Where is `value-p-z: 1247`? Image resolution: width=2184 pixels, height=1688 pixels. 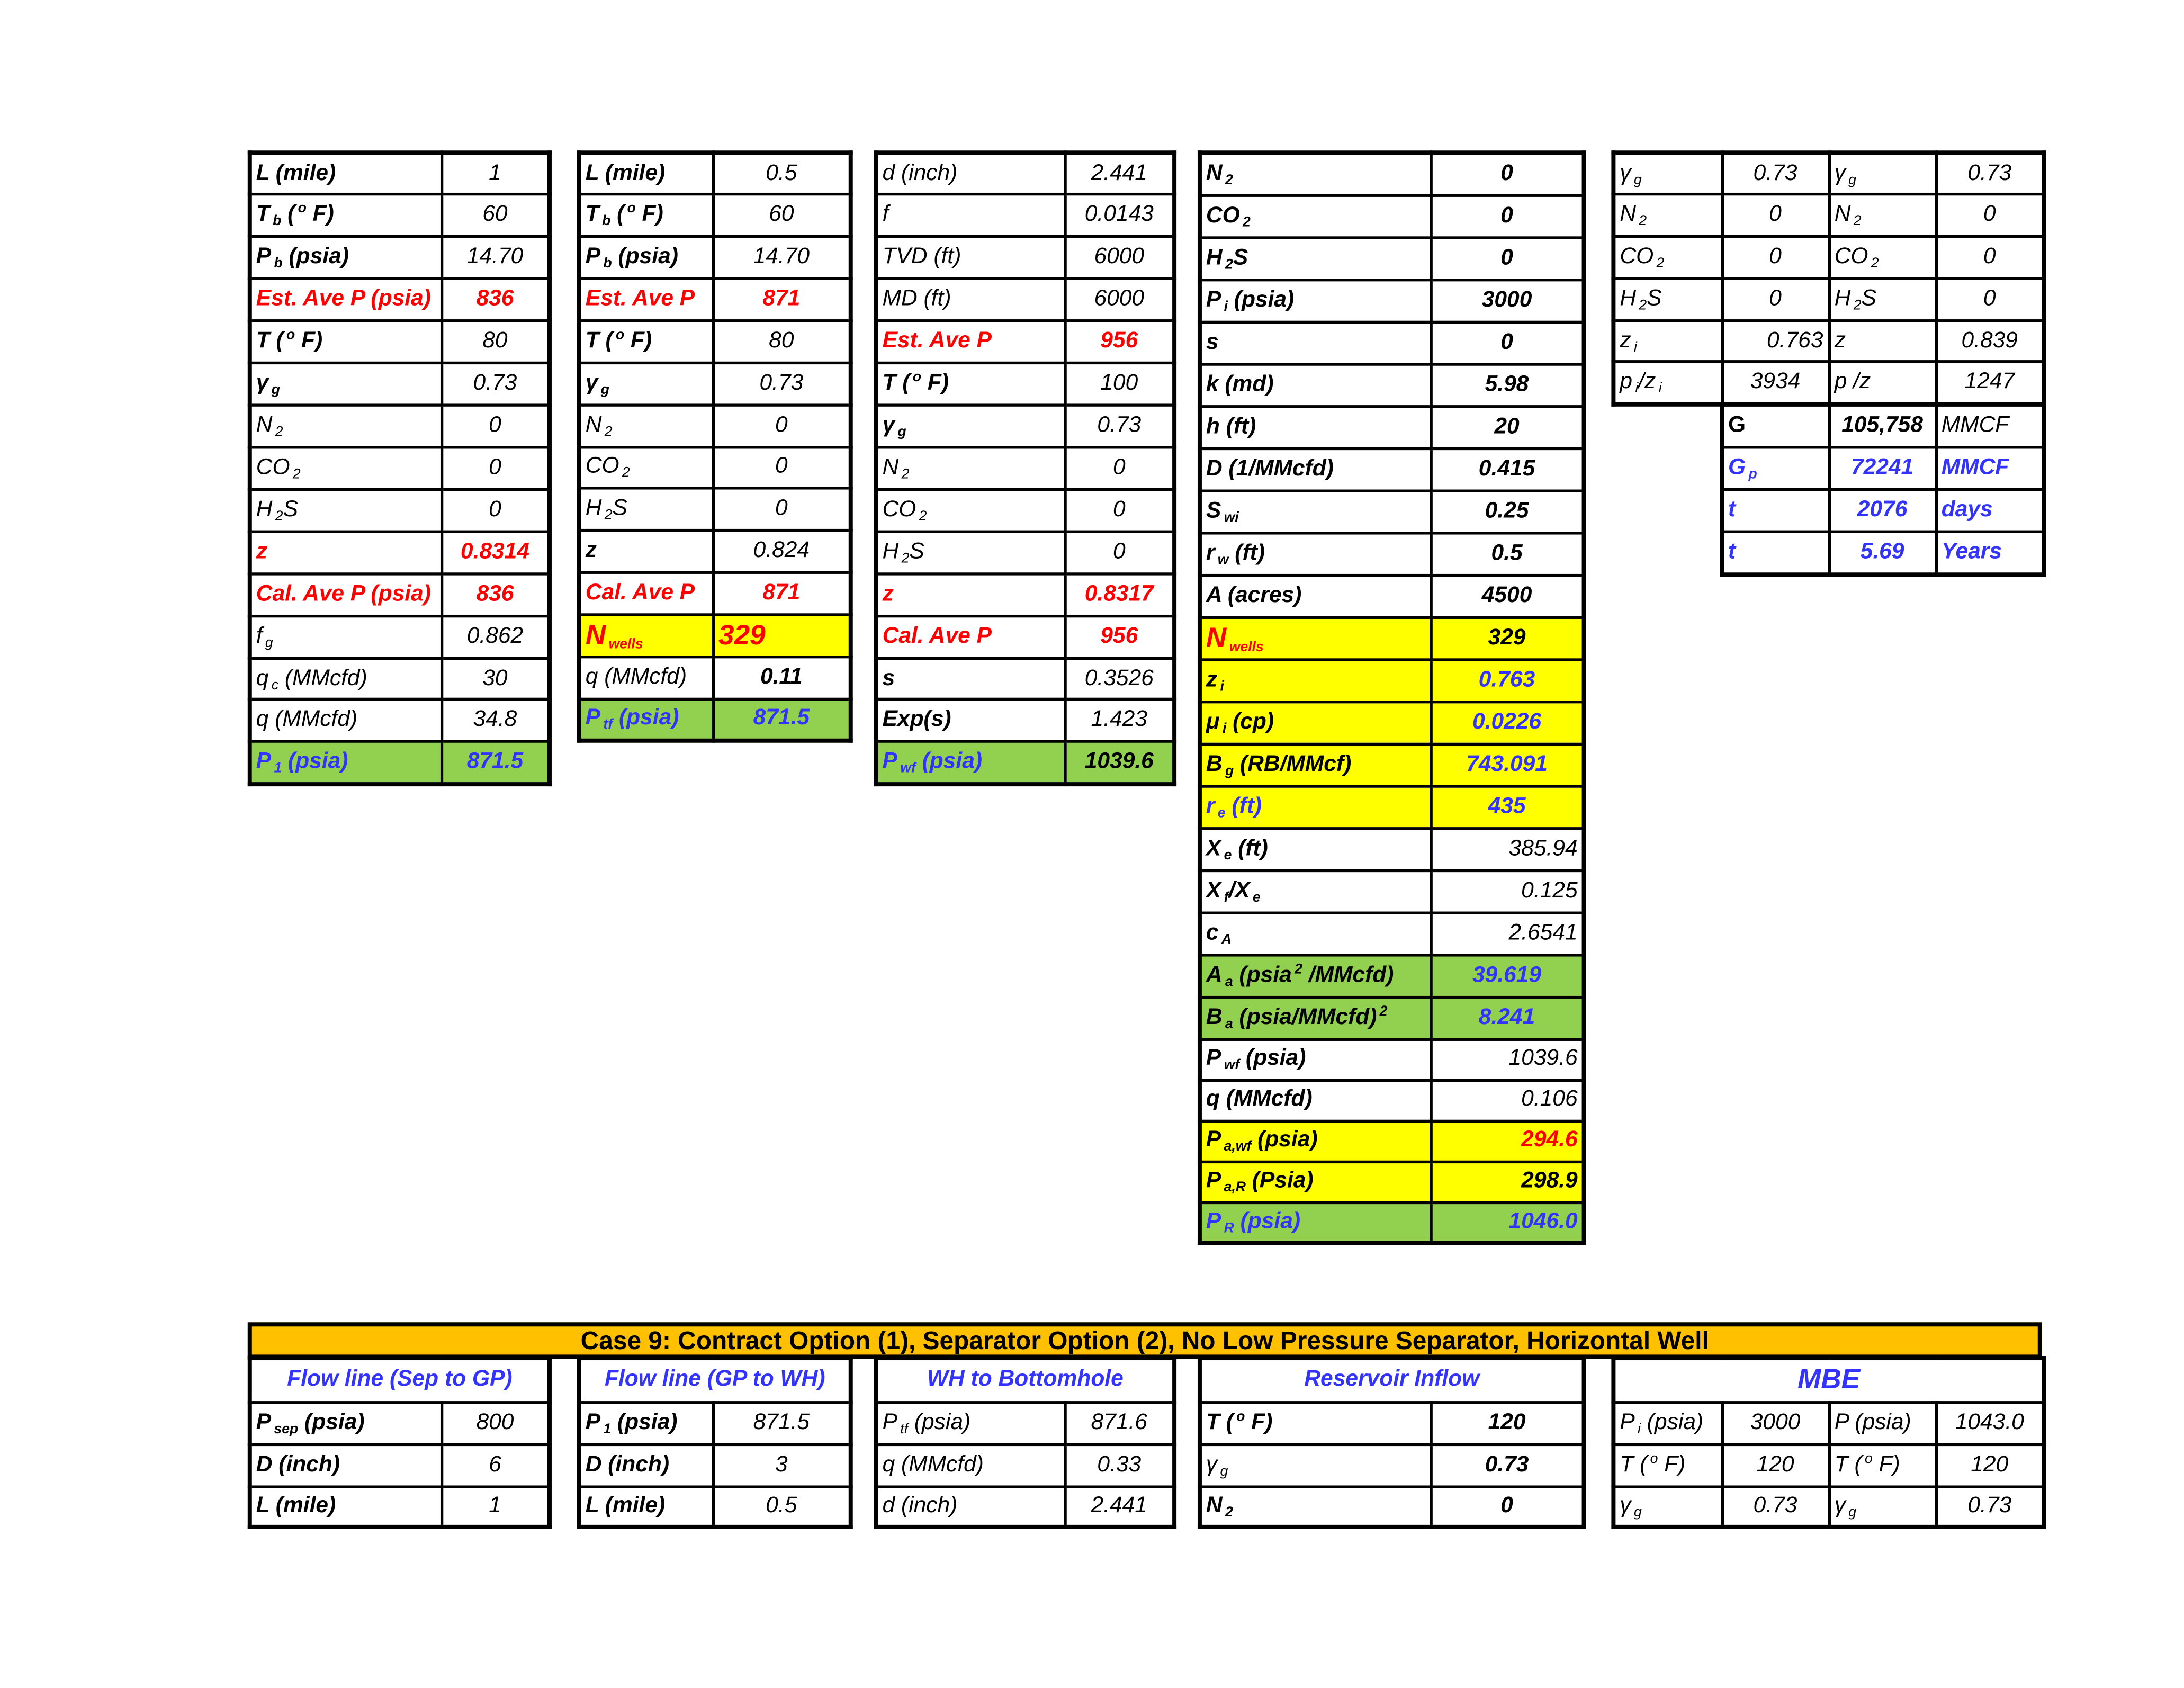
value-p-z: 1247 is located at coordinates (1990, 383).